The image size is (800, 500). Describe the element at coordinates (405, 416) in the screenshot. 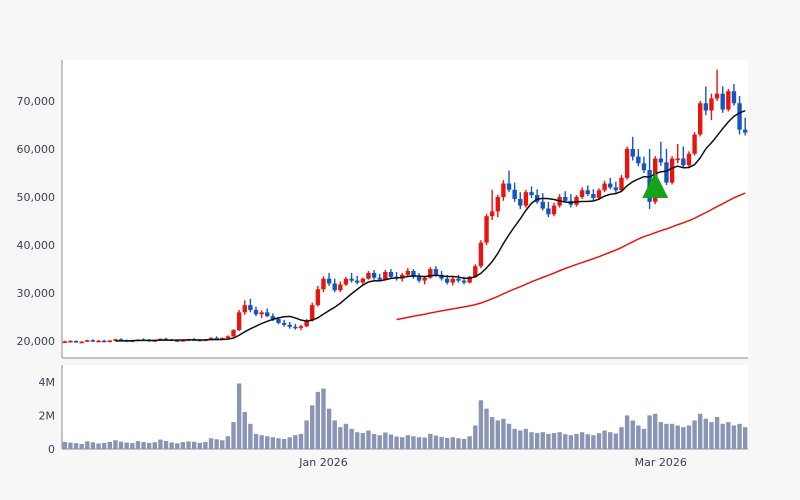

I see `volume-series` at that location.